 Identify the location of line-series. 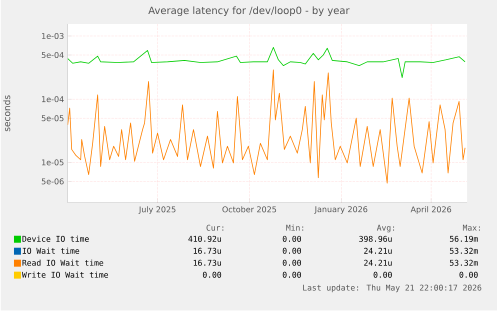
(267, 62).